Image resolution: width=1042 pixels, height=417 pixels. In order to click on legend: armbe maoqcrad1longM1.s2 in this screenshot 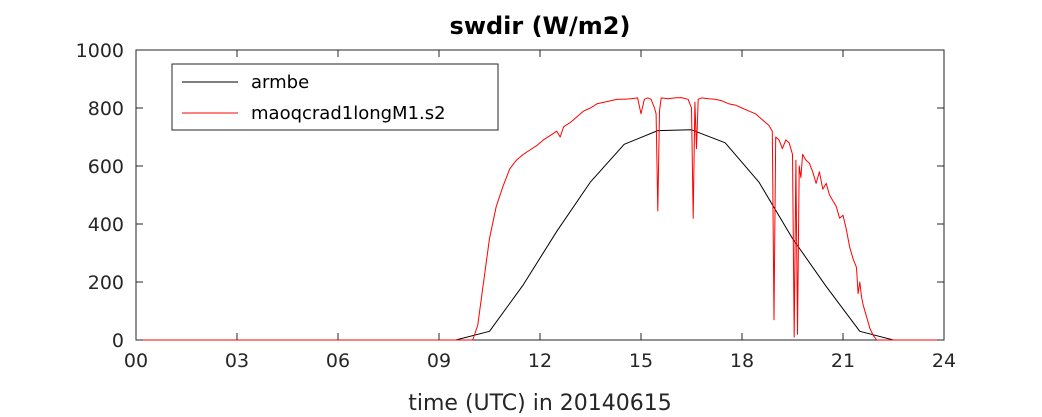, I will do `click(335, 97)`.